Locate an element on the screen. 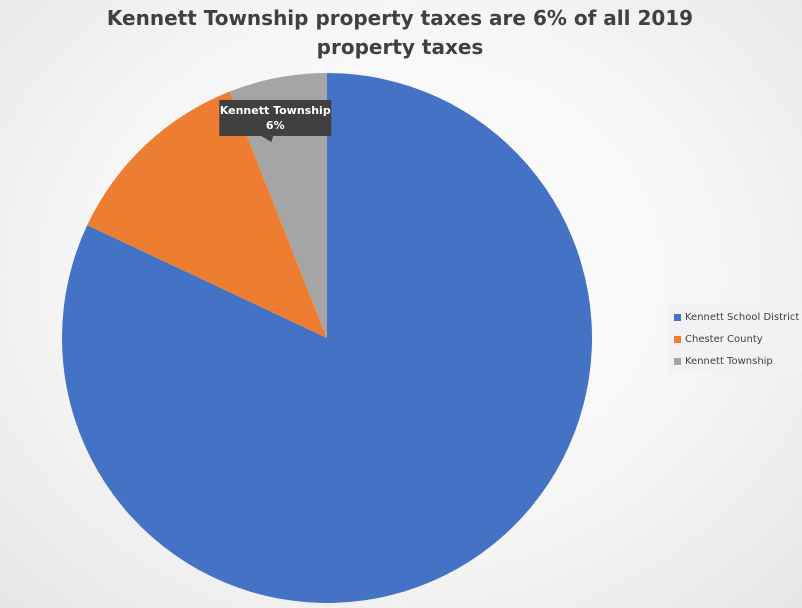  pie-slice-kennett-township is located at coordinates (278, 205).